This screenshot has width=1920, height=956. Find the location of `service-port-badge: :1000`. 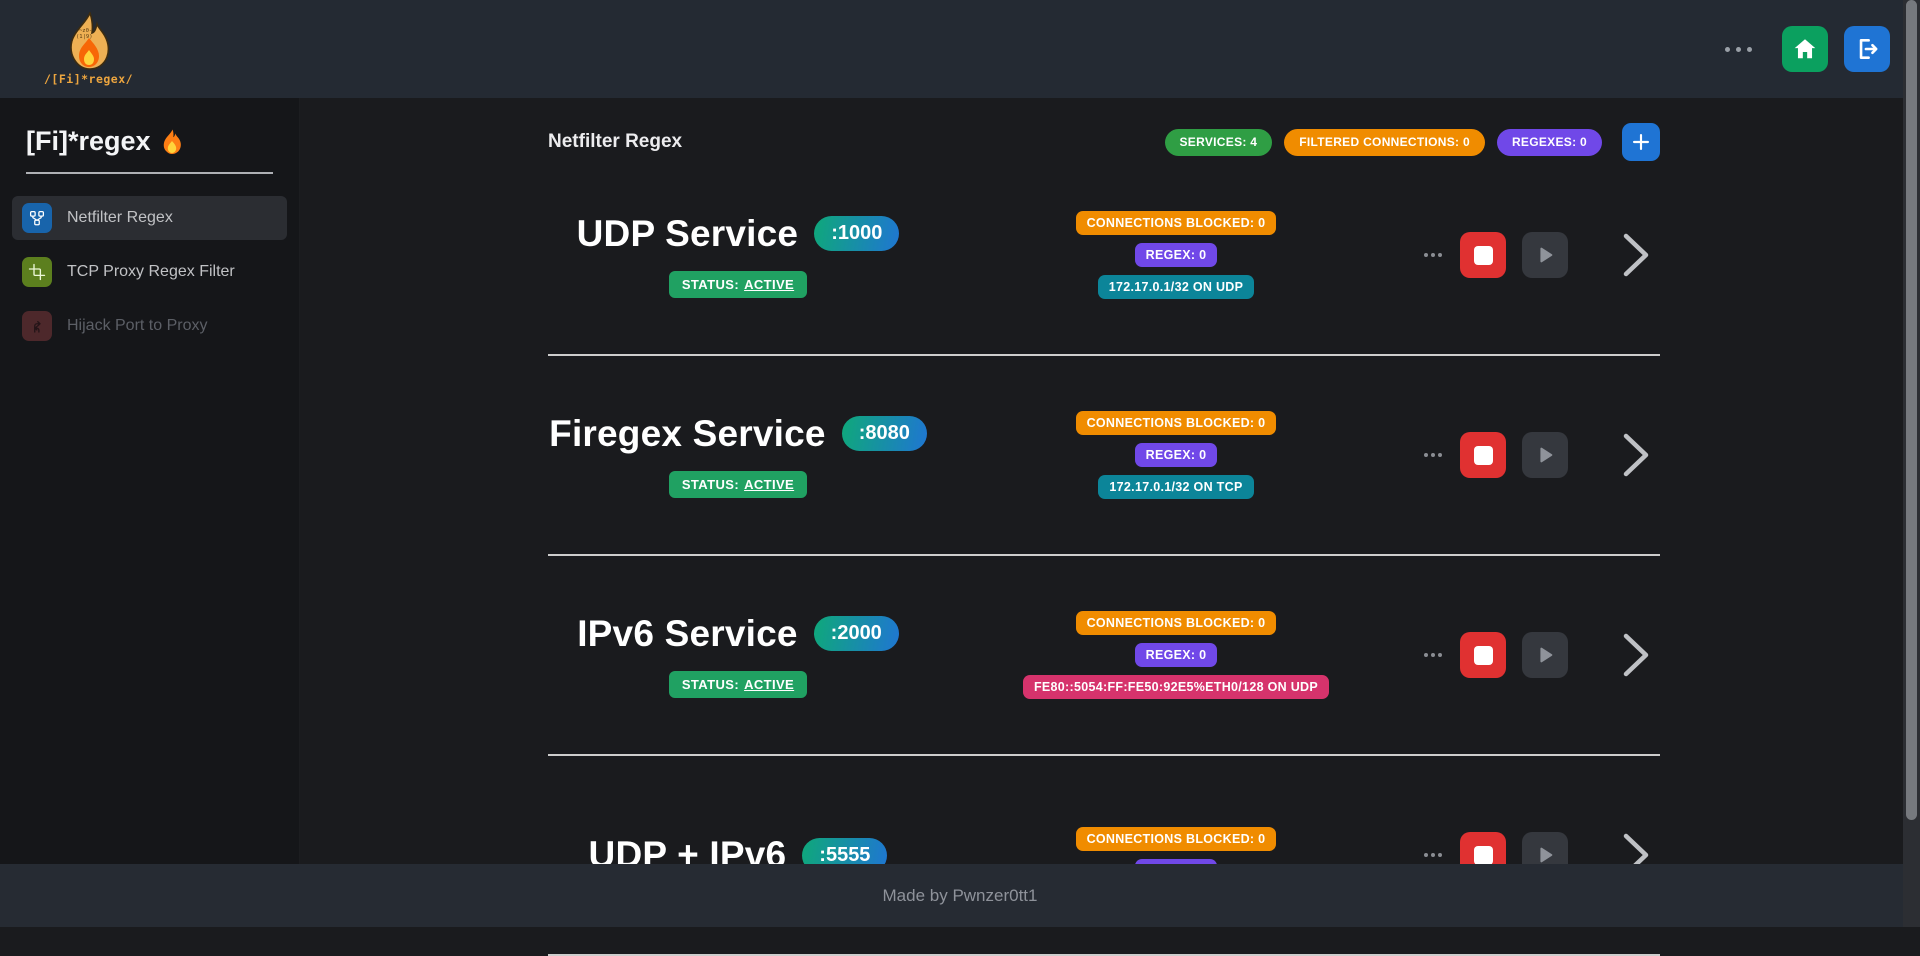

service-port-badge: :1000 is located at coordinates (856, 233).